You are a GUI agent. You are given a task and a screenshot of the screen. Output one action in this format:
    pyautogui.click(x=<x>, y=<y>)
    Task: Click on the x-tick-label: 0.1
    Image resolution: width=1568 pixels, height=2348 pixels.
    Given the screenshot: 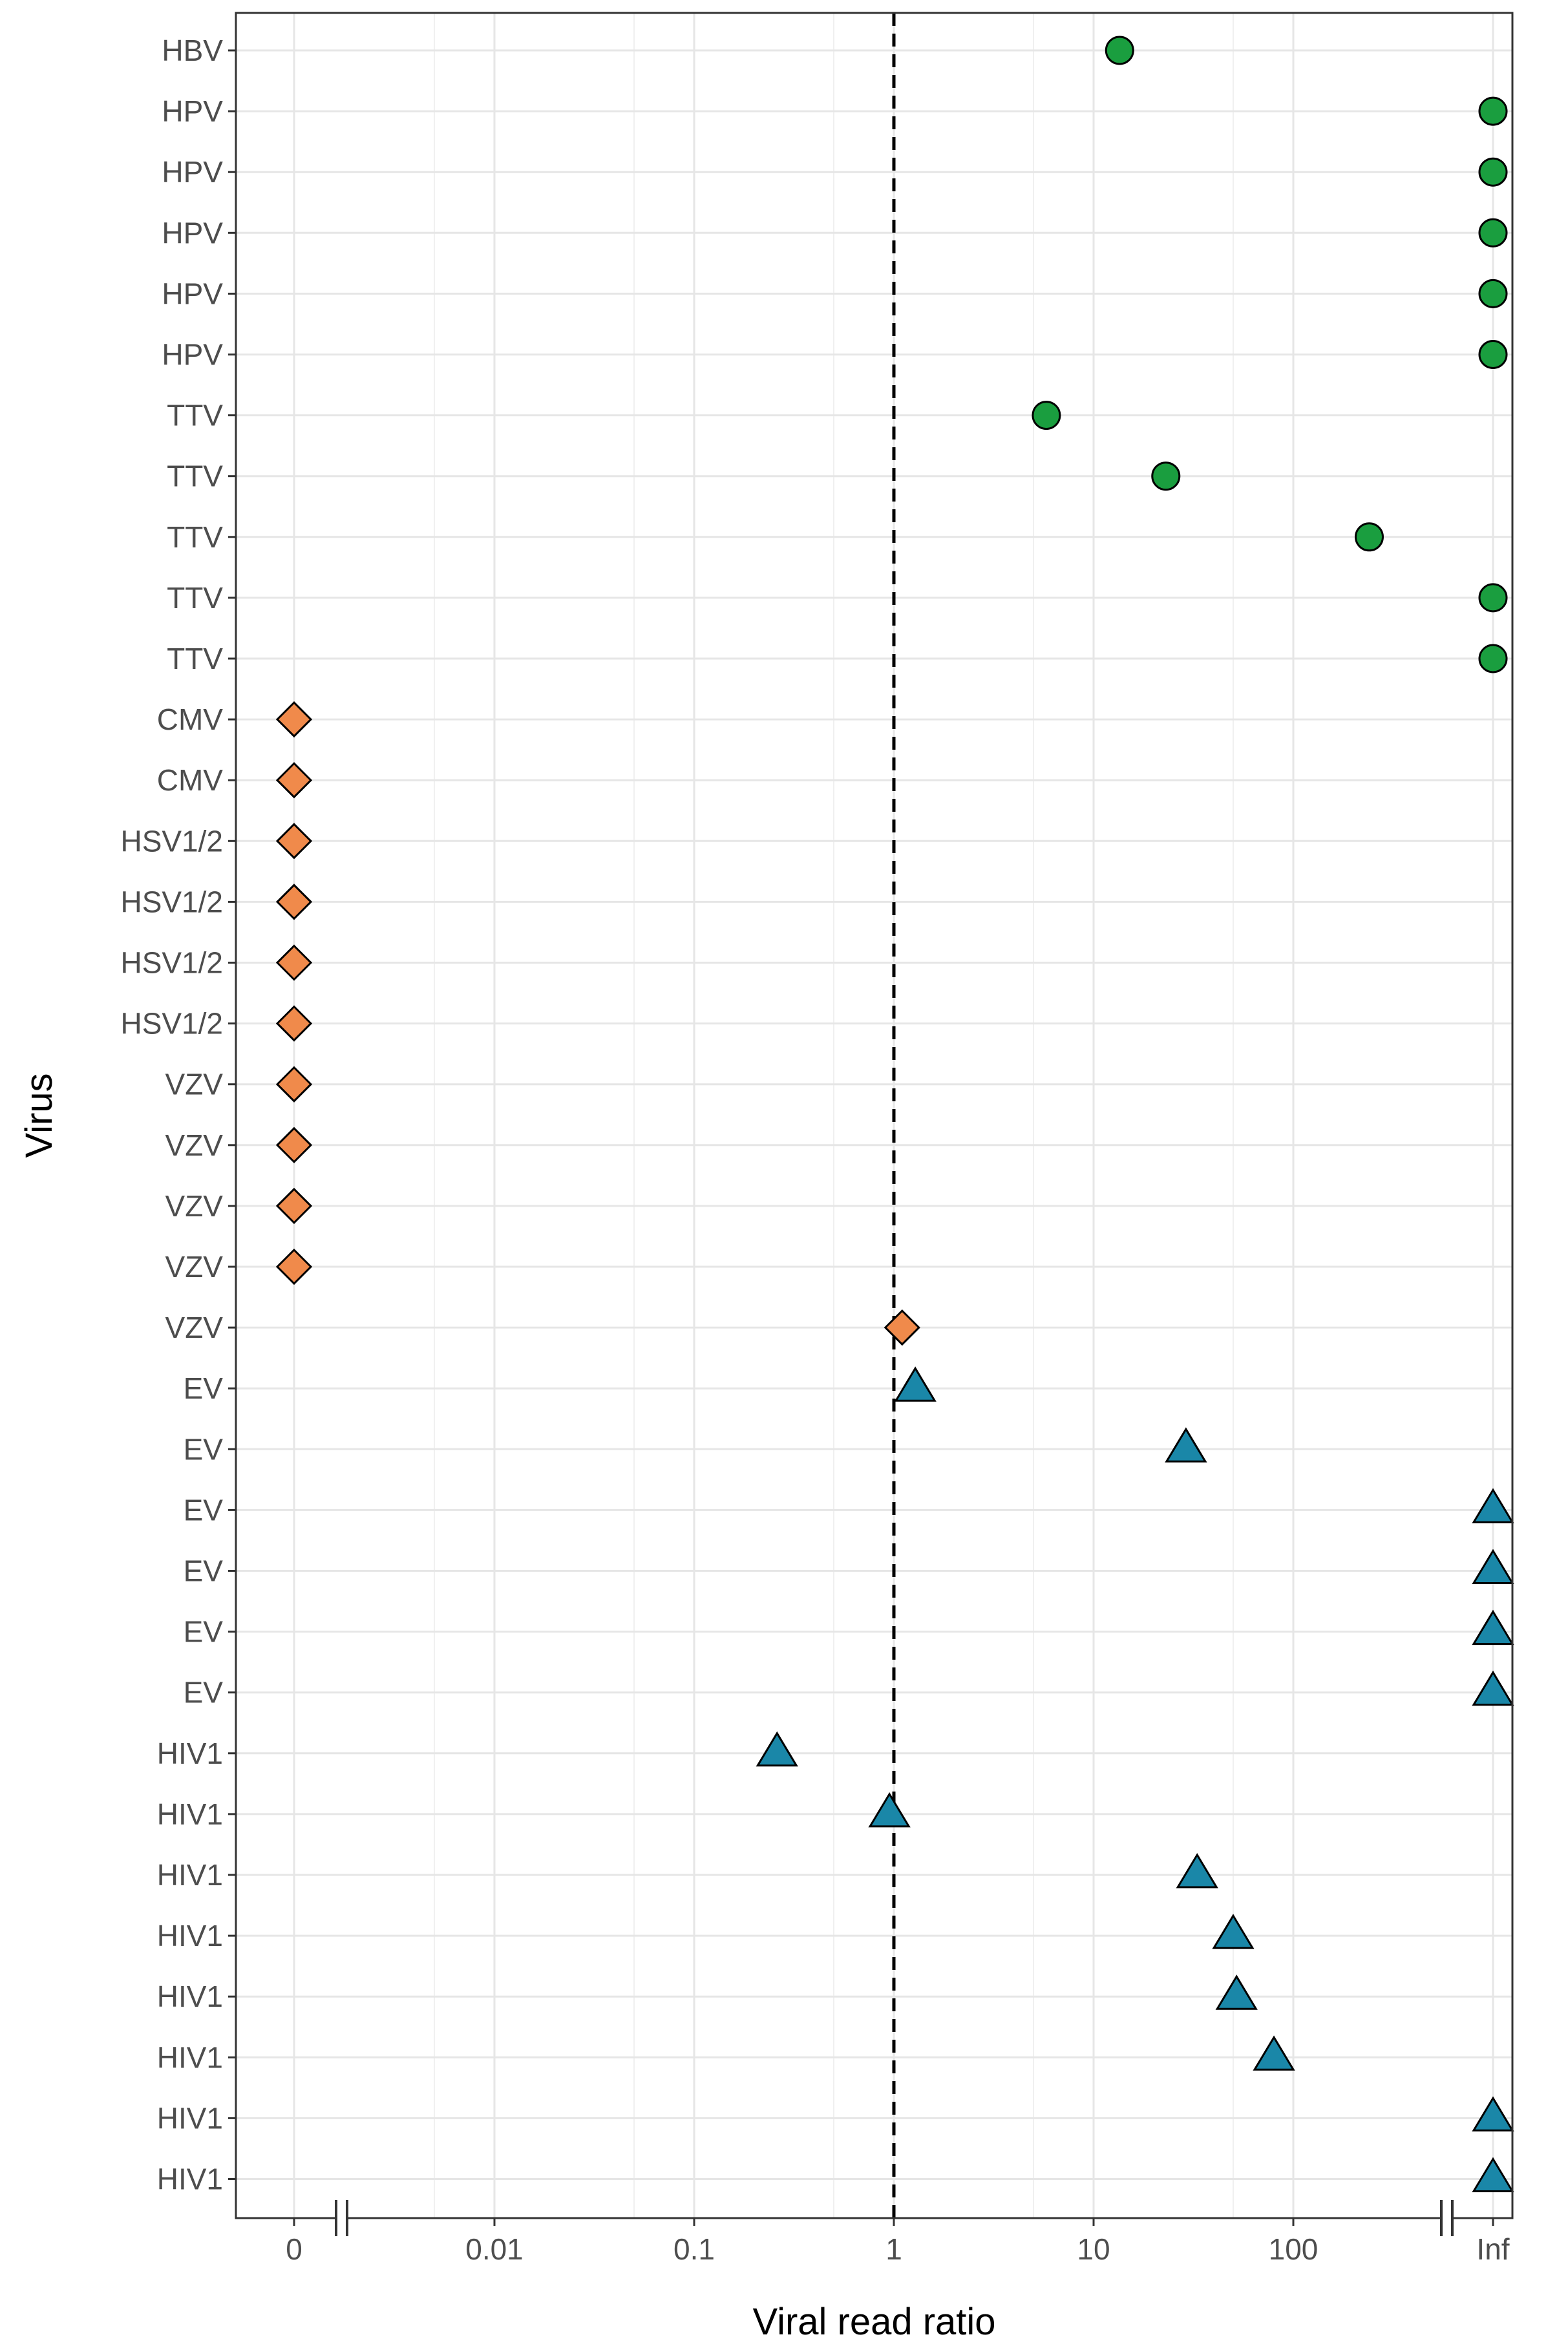 What is the action you would take?
    pyautogui.click(x=694, y=2249)
    